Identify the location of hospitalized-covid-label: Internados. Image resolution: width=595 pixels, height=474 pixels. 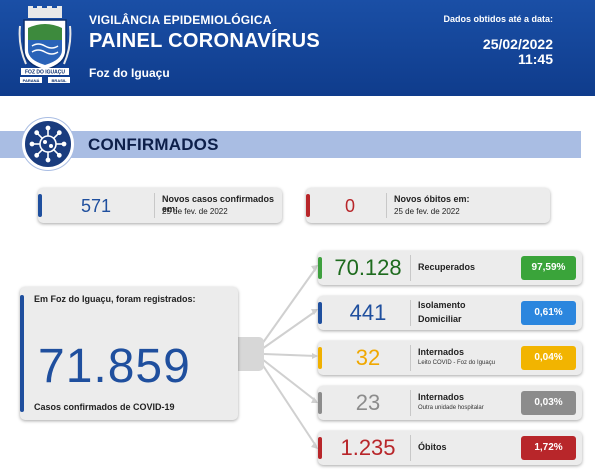
(441, 352).